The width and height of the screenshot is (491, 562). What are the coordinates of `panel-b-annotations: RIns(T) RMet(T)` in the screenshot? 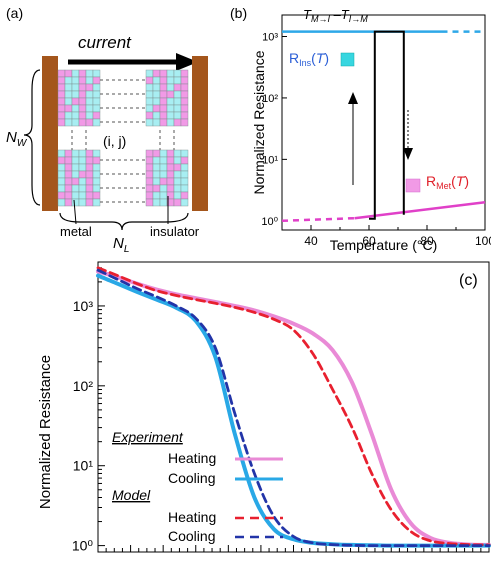 It's located at (379, 121).